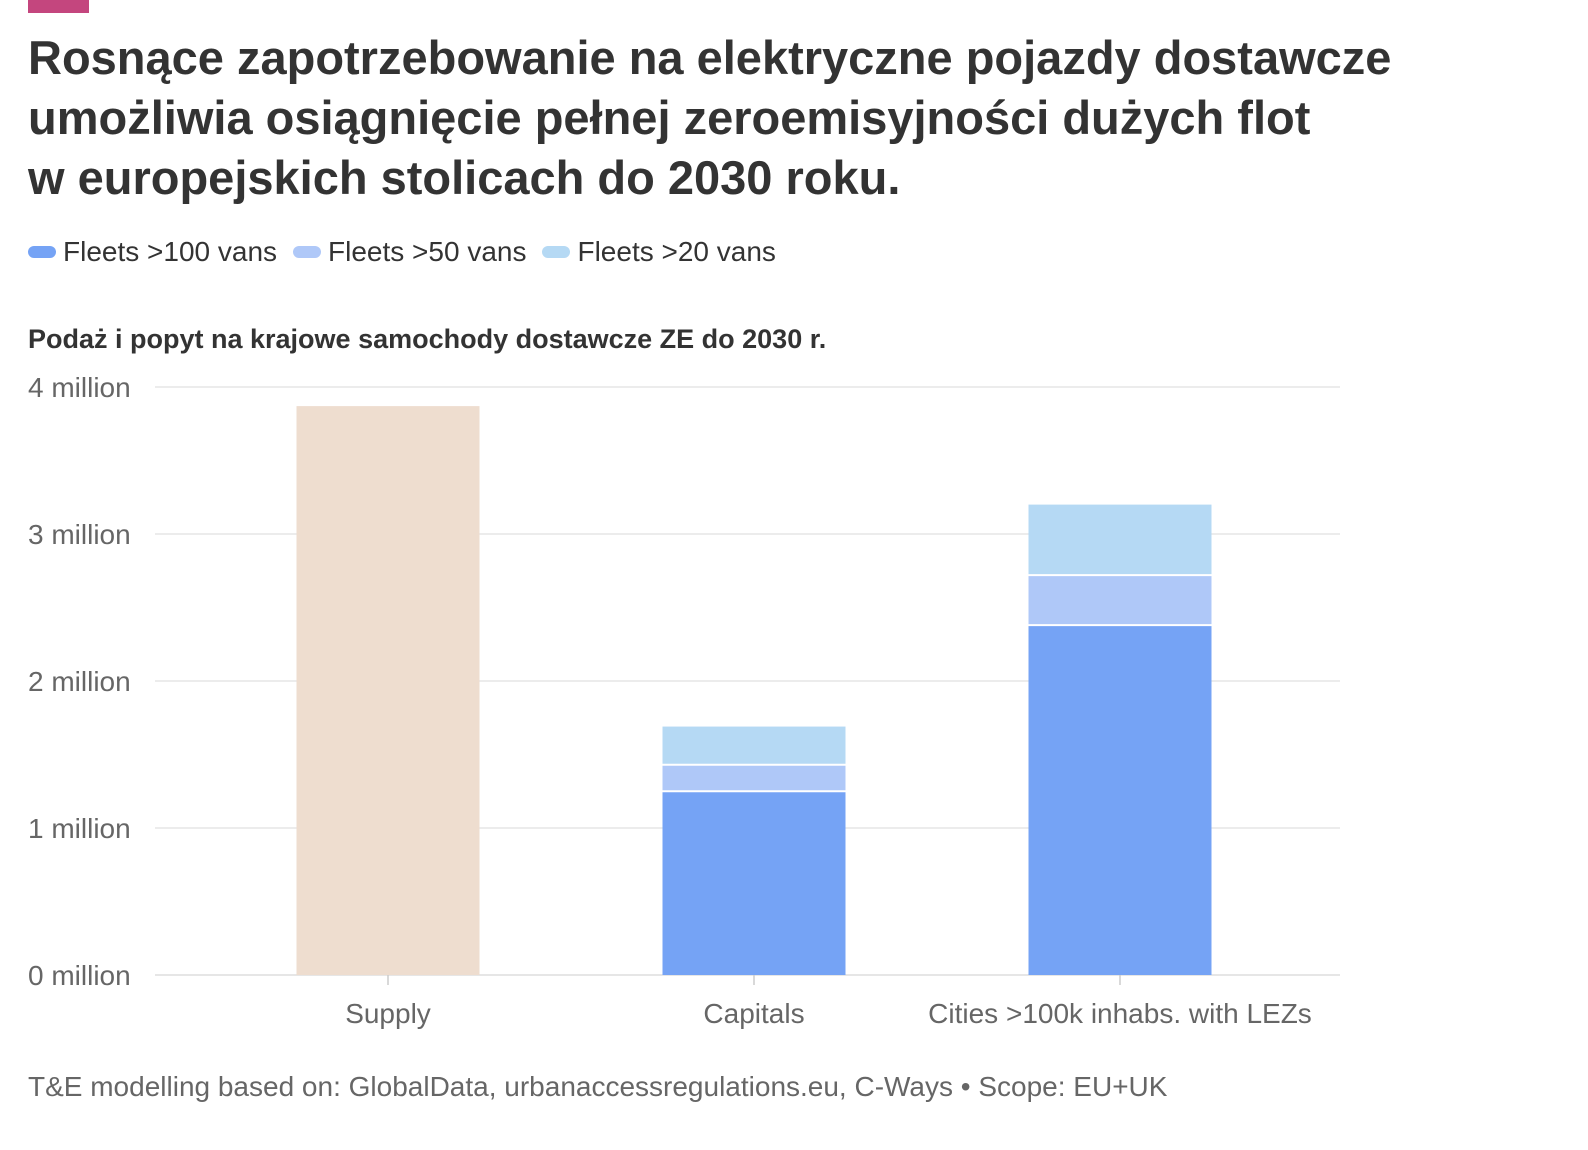 The image size is (1588, 1150). I want to click on legend-label: Fleets >50 vans, so click(427, 251).